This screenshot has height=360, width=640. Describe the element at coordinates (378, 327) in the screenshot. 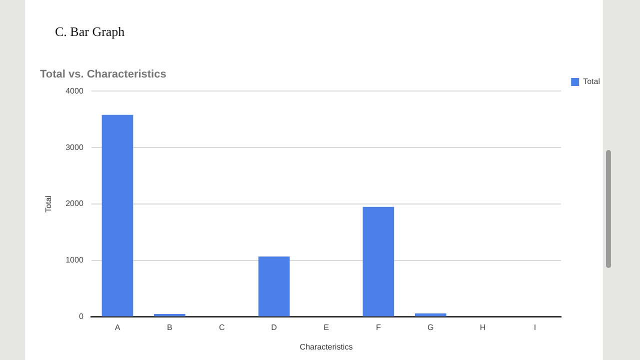

I see `x-tick-label: F` at that location.